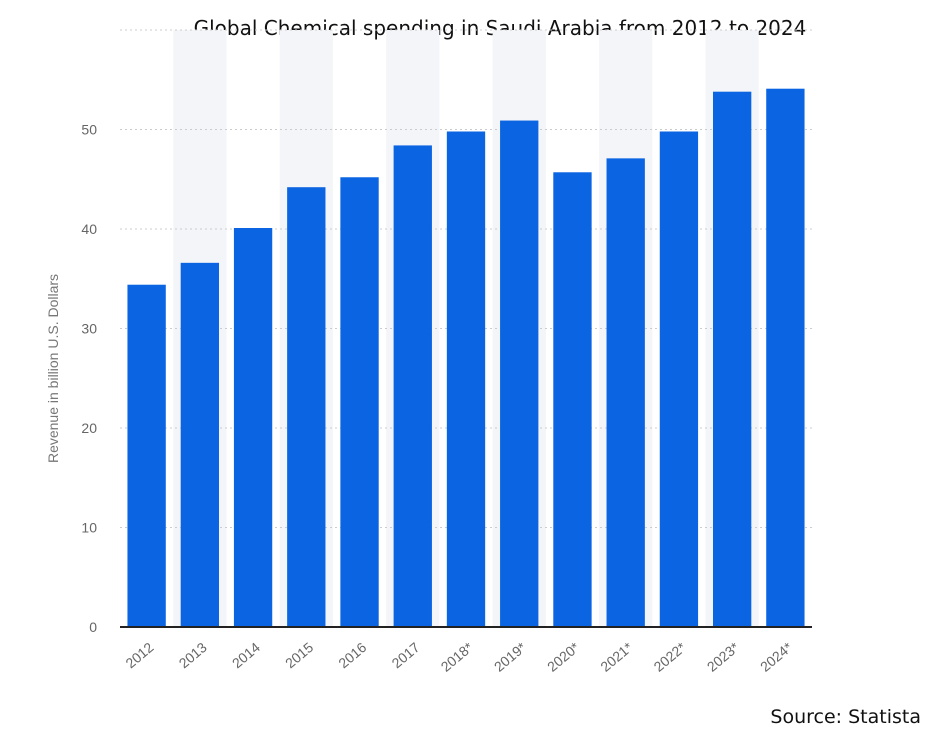 The height and width of the screenshot is (751, 941). Describe the element at coordinates (723, 657) in the screenshot. I see `x-tick-label: 2023*` at that location.